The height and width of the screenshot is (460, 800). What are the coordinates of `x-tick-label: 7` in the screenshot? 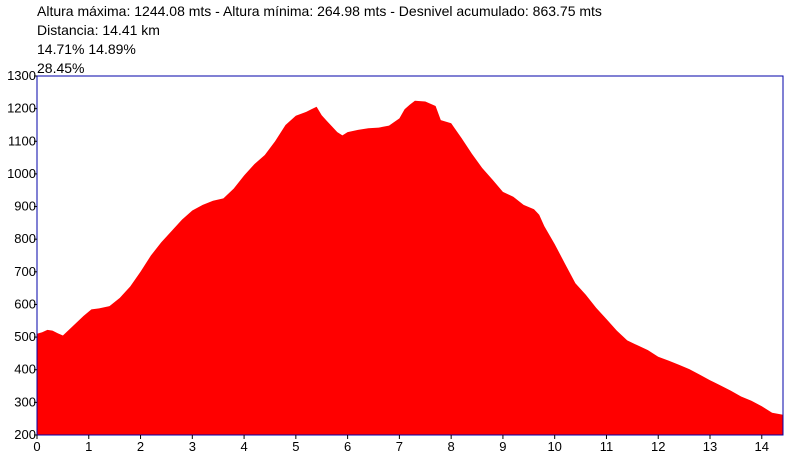 It's located at (399, 446).